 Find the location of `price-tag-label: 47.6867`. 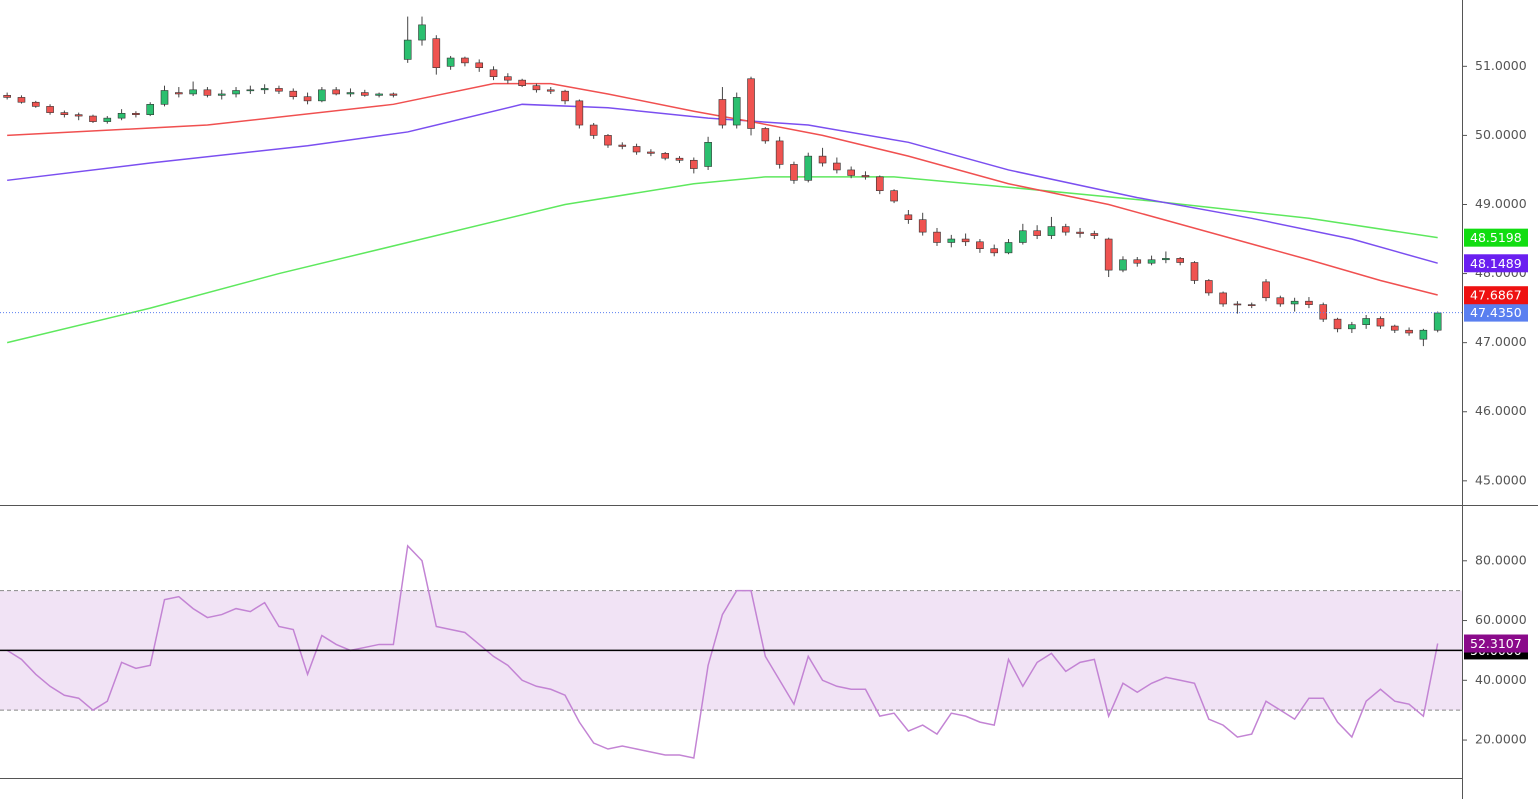

price-tag-label: 47.6867 is located at coordinates (1496, 295).